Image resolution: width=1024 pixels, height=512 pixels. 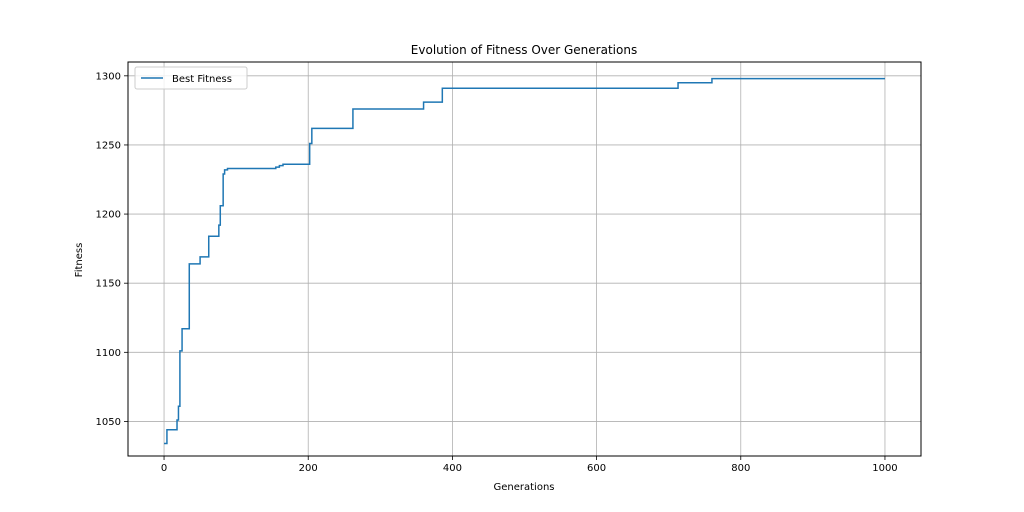 What do you see at coordinates (108, 145) in the screenshot?
I see `y-tick-label: 1250` at bounding box center [108, 145].